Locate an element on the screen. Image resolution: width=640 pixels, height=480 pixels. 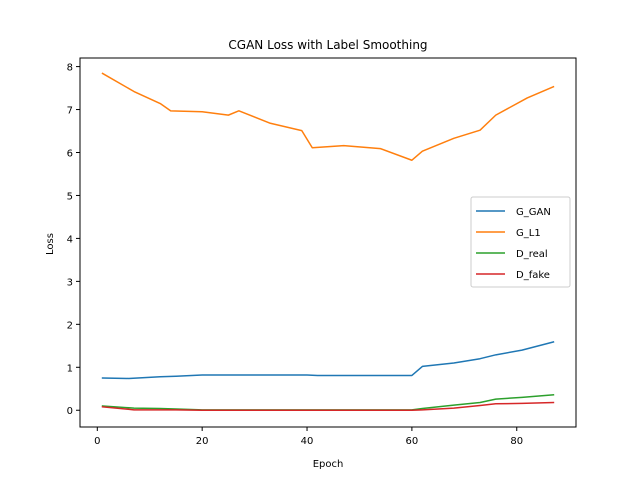
series-line-g-gan is located at coordinates (328, 360).